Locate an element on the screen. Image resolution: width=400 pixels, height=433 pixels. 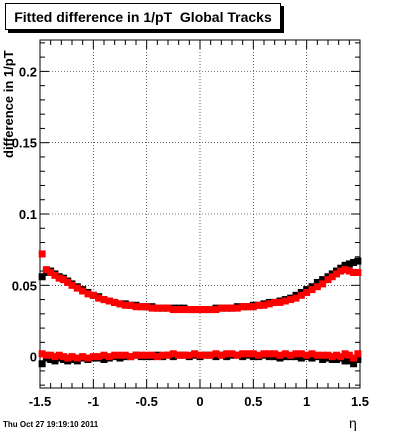
x-tick-label: -1.5 is located at coordinates (40, 401).